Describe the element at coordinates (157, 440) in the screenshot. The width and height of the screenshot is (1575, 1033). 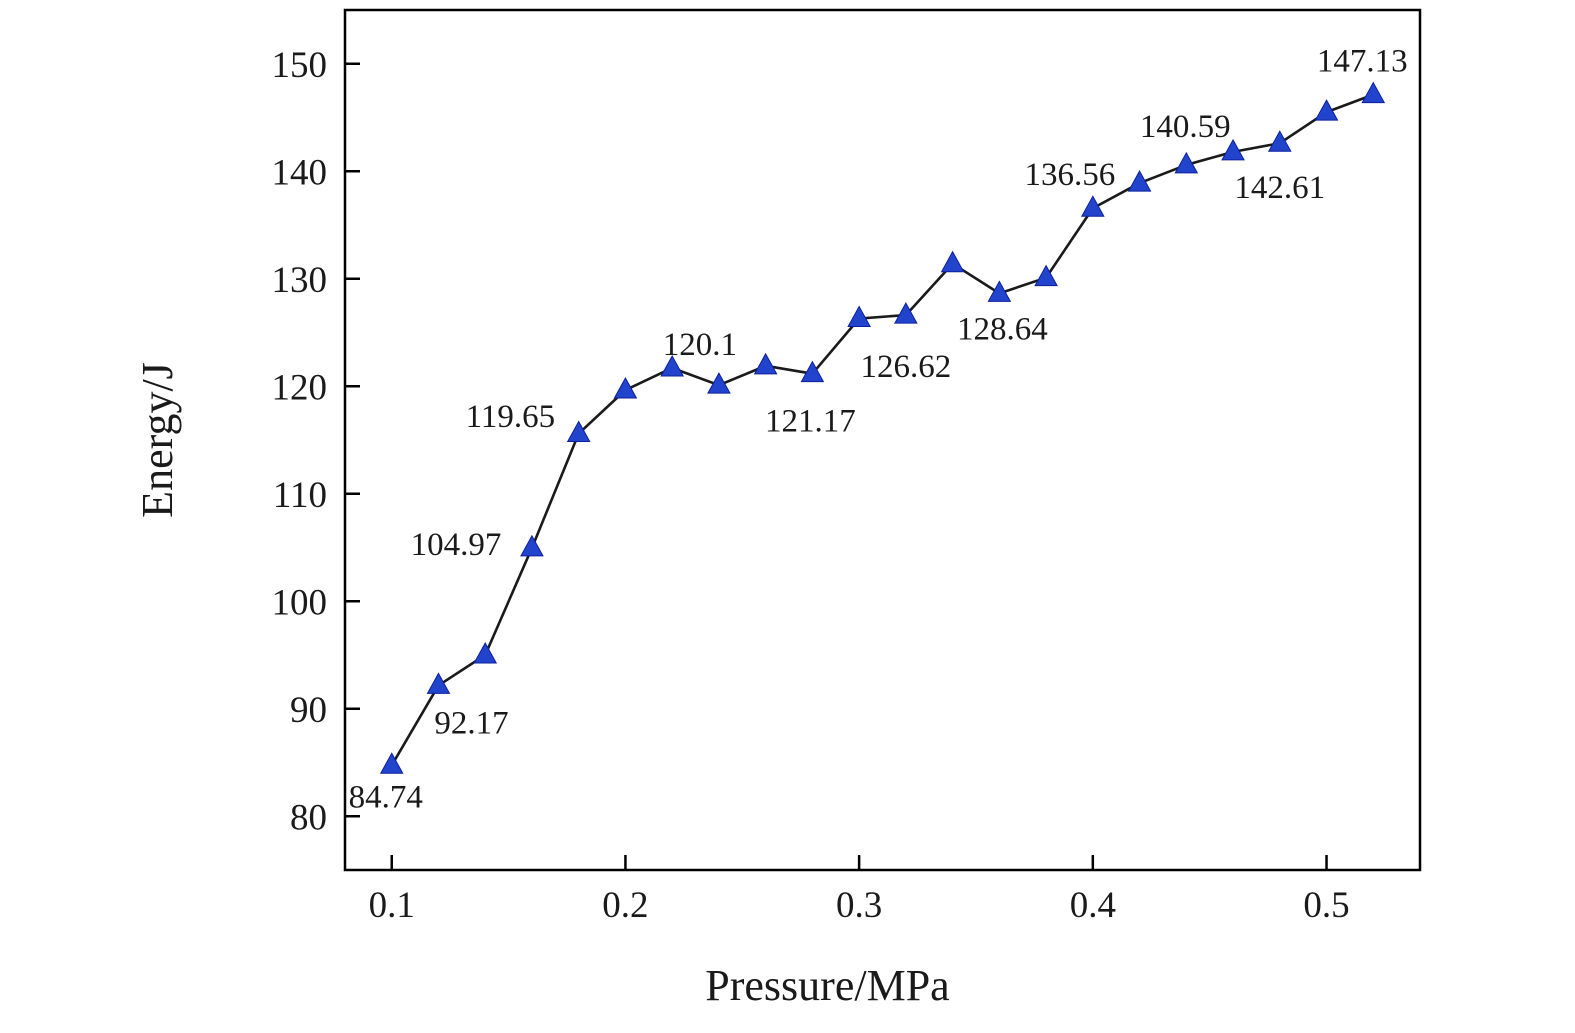
I see `y-axis-title: Energy/J` at that location.